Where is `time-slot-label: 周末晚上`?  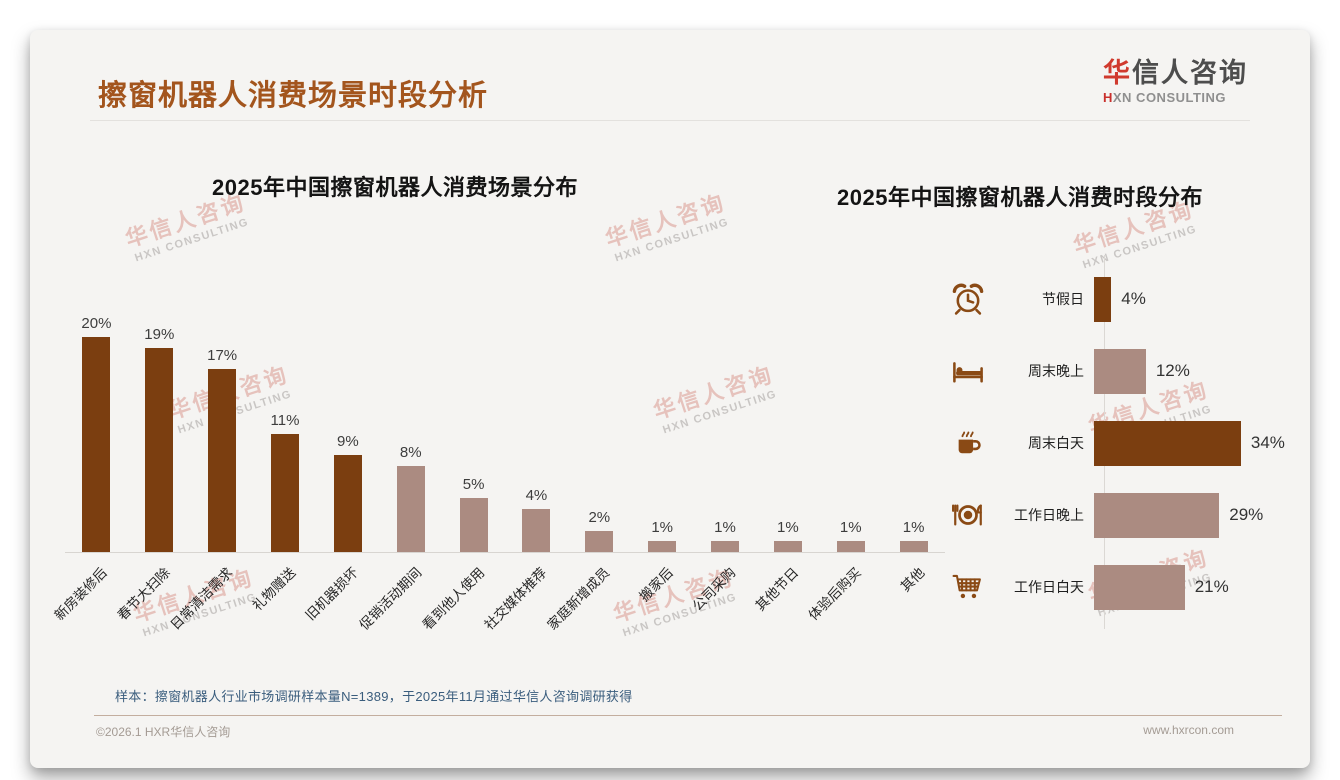
time-slot-label: 周末晚上 is located at coordinates (1056, 371).